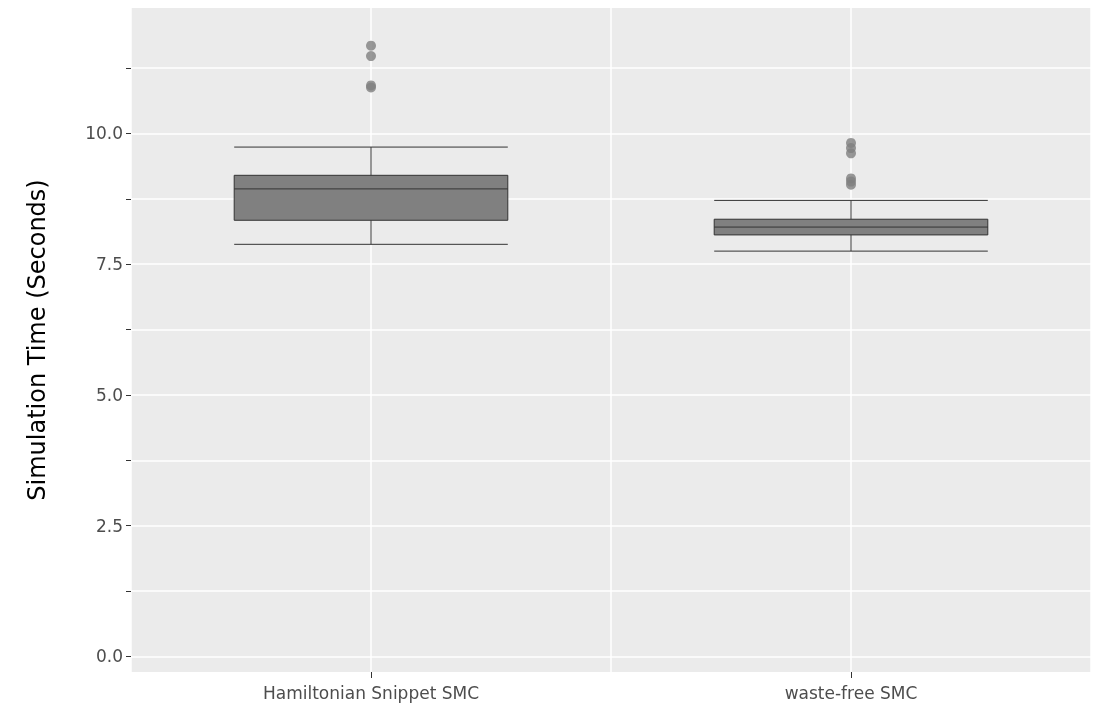 Image resolution: width=1107 pixels, height=726 pixels. What do you see at coordinates (104, 133) in the screenshot?
I see `y-tick-label: 10.0` at bounding box center [104, 133].